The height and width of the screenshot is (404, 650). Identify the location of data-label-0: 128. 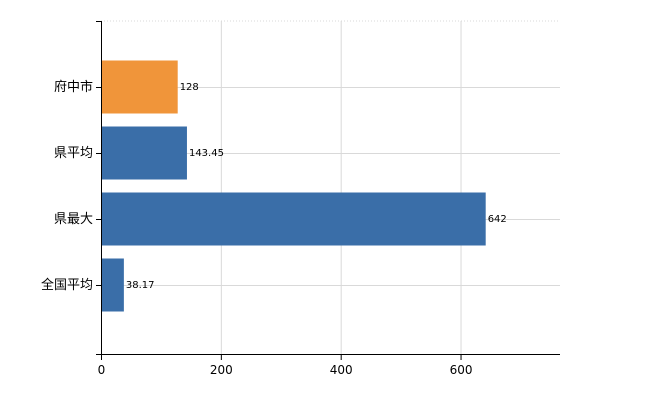
(189, 87).